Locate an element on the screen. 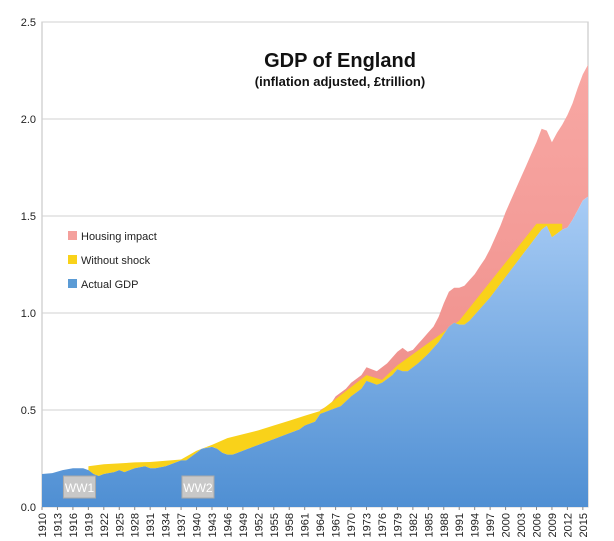  legend-item: Without shock is located at coordinates (109, 261).